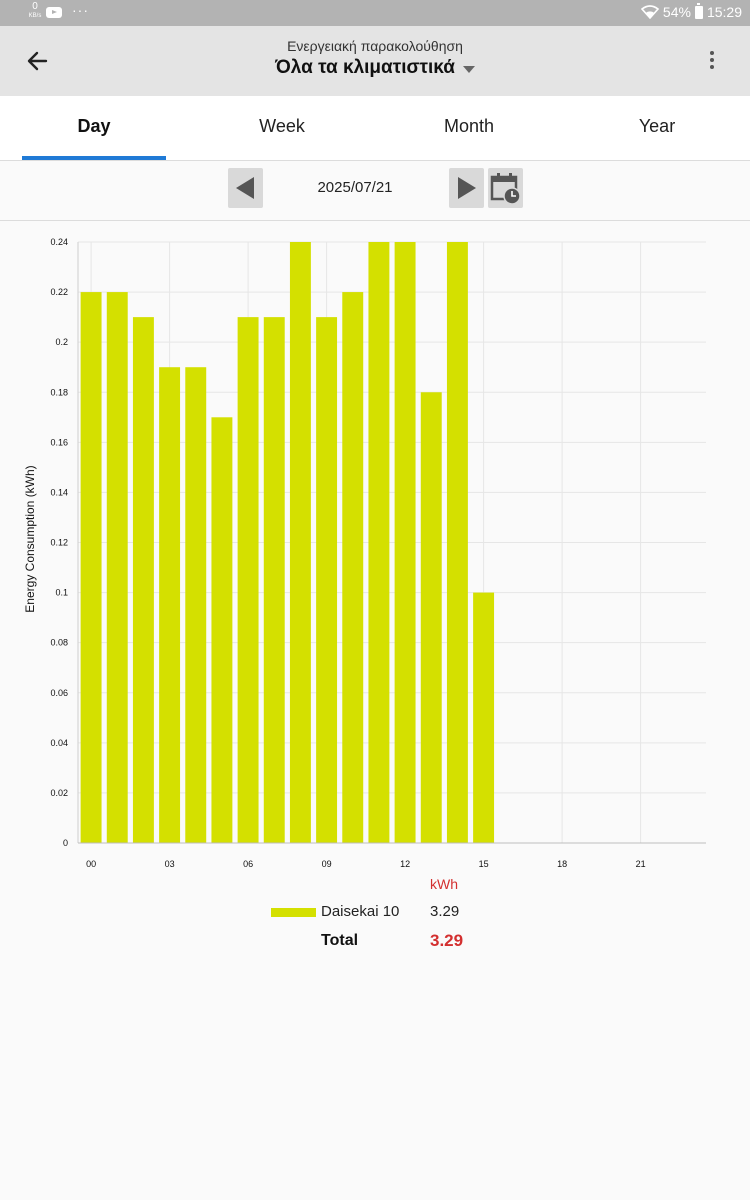 The image size is (750, 1200). Describe the element at coordinates (59, 693) in the screenshot. I see `y-tick-label: 0.06` at that location.